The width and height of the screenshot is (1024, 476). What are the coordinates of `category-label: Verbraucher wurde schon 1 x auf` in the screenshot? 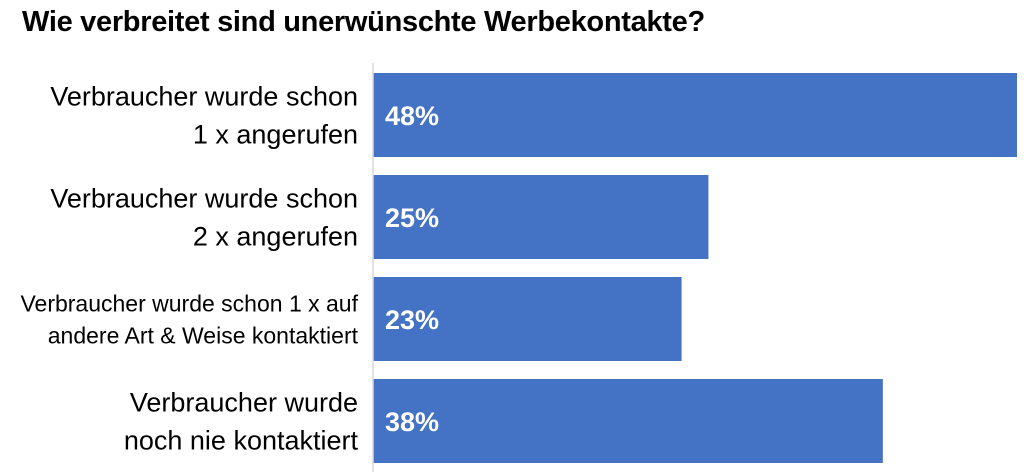 It's located at (189, 303).